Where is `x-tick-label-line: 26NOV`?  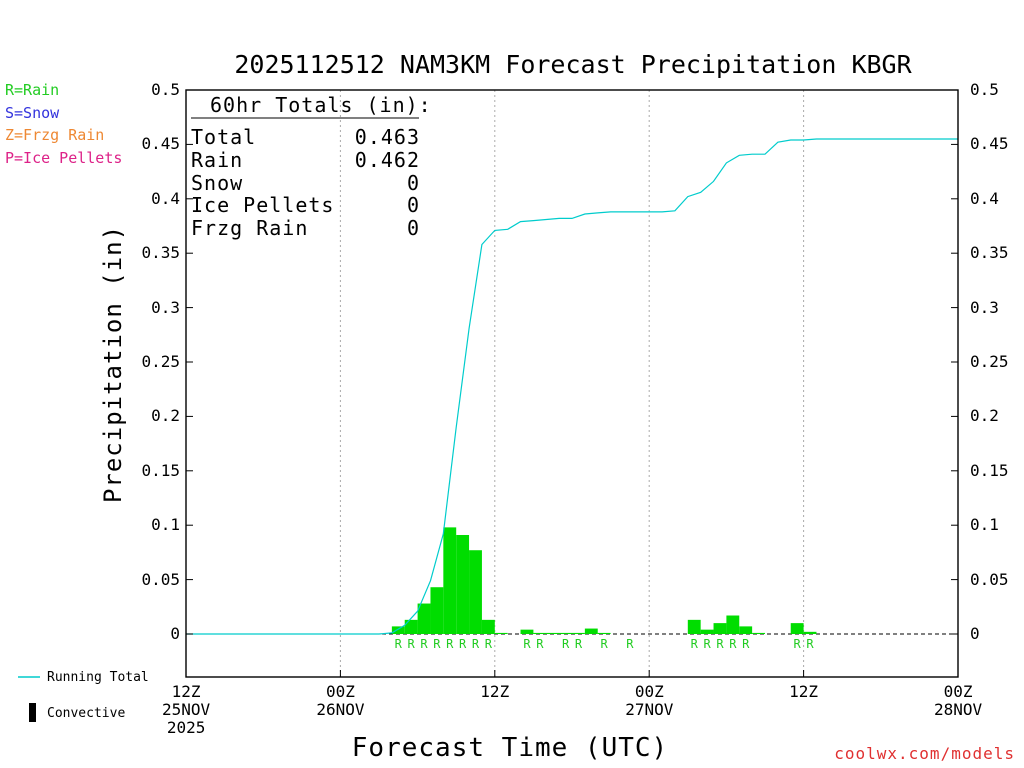
x-tick-label-line: 26NOV is located at coordinates (340, 709).